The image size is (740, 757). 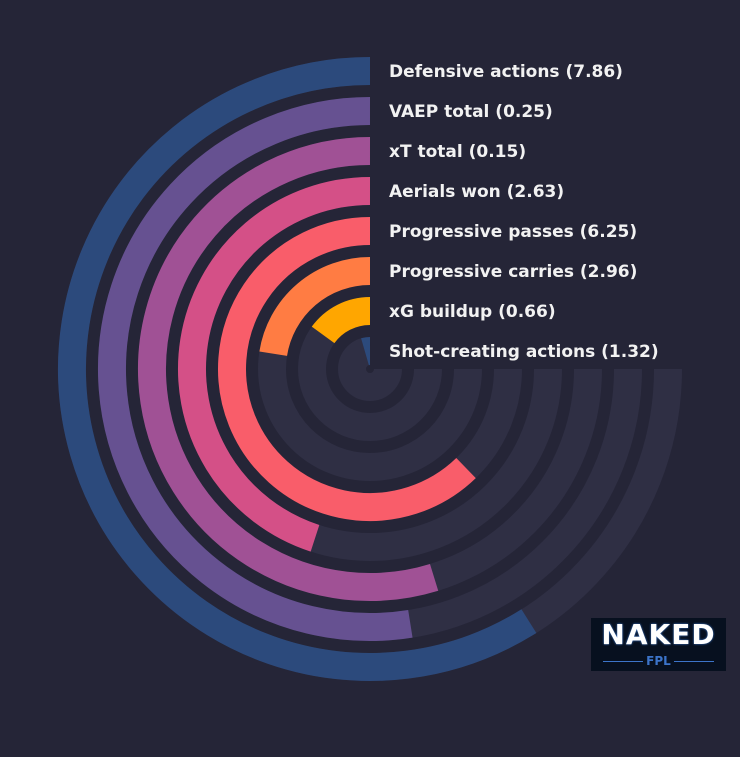 What do you see at coordinates (513, 272) in the screenshot?
I see `bar-label-5: Progressive carries (2.96)` at bounding box center [513, 272].